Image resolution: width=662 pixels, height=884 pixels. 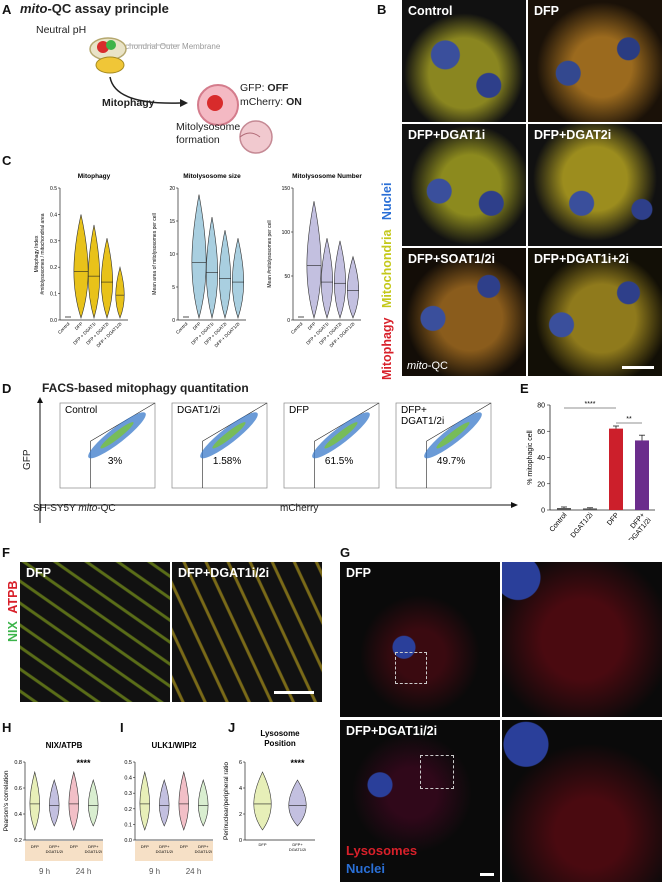 I want to click on facs-label: Control, so click(x=81, y=410).